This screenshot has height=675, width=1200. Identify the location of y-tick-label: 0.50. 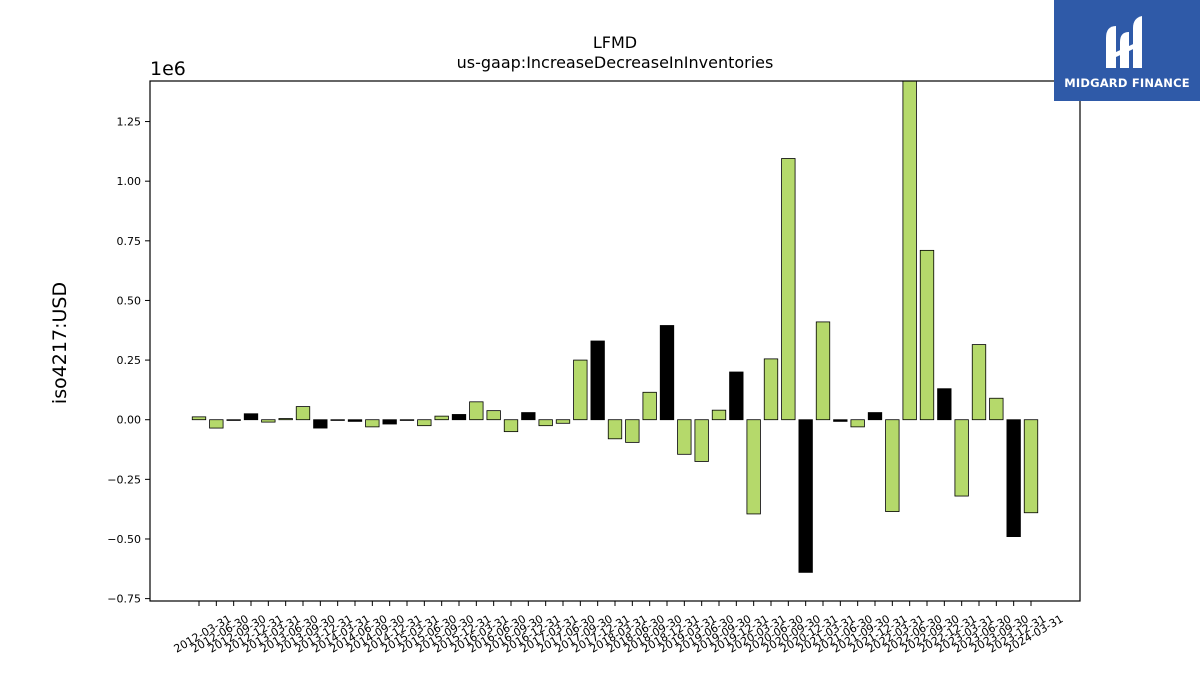
(129, 300).